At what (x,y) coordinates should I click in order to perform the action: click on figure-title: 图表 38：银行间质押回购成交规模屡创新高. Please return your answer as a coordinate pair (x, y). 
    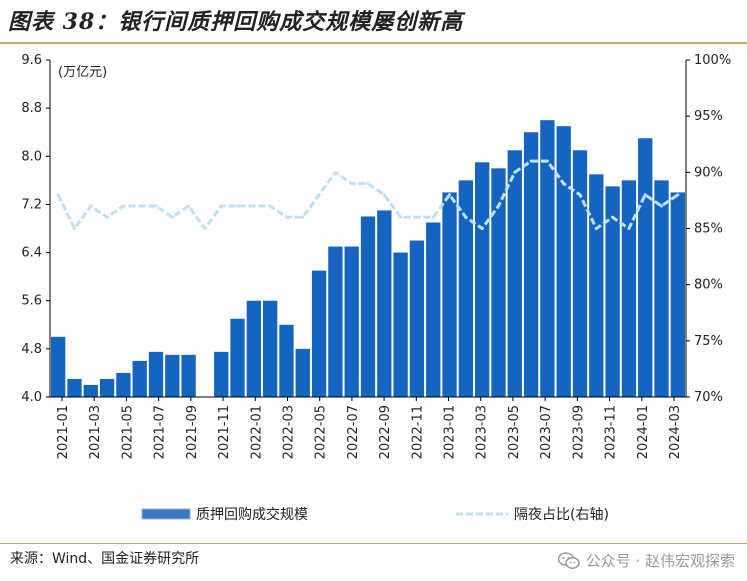
    Looking at the image, I should click on (236, 22).